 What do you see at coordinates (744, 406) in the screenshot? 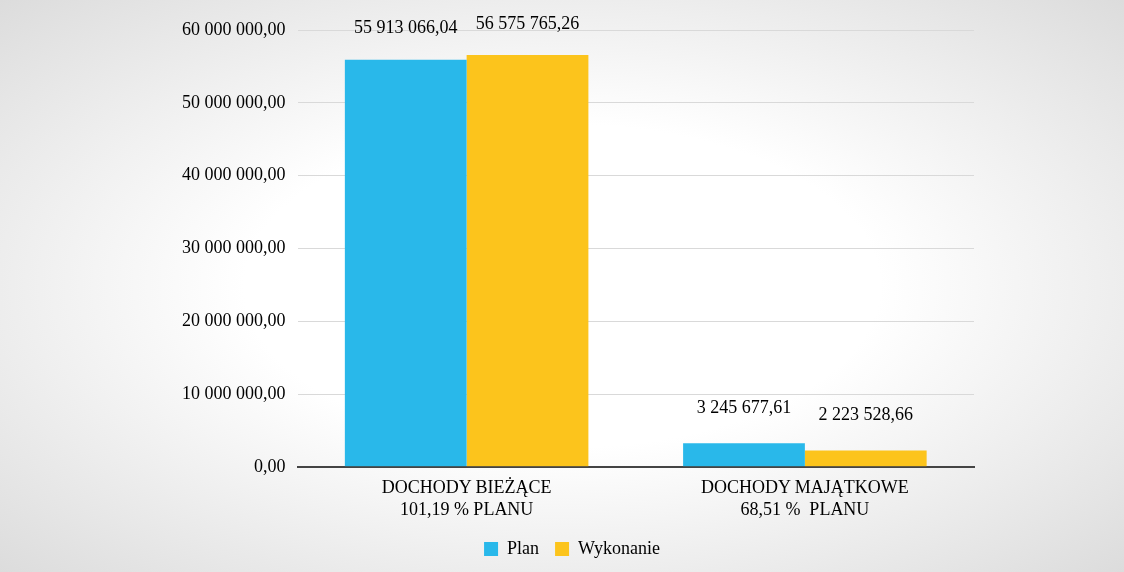
I see `data-label: 3 245 677,61` at bounding box center [744, 406].